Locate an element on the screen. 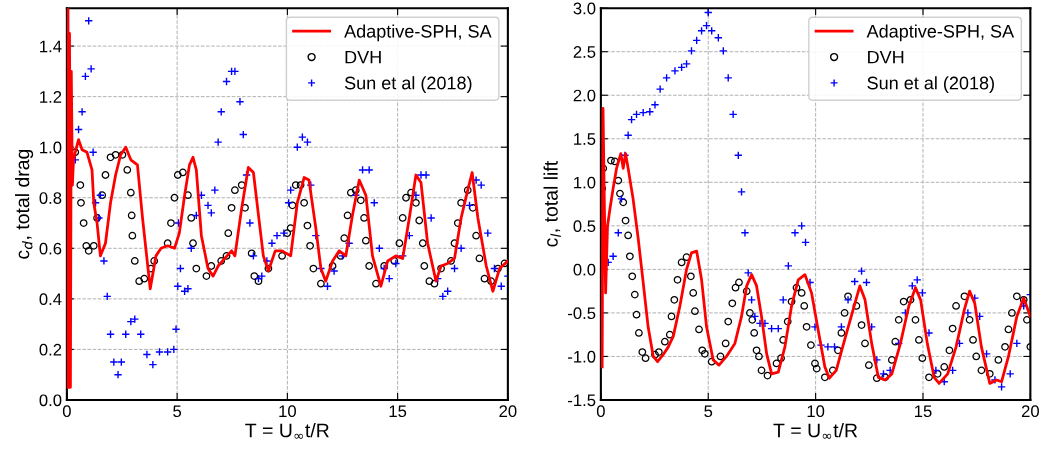 Image resolution: width=1045 pixels, height=454 pixels. y-tick-label: 2.0 is located at coordinates (584, 95).